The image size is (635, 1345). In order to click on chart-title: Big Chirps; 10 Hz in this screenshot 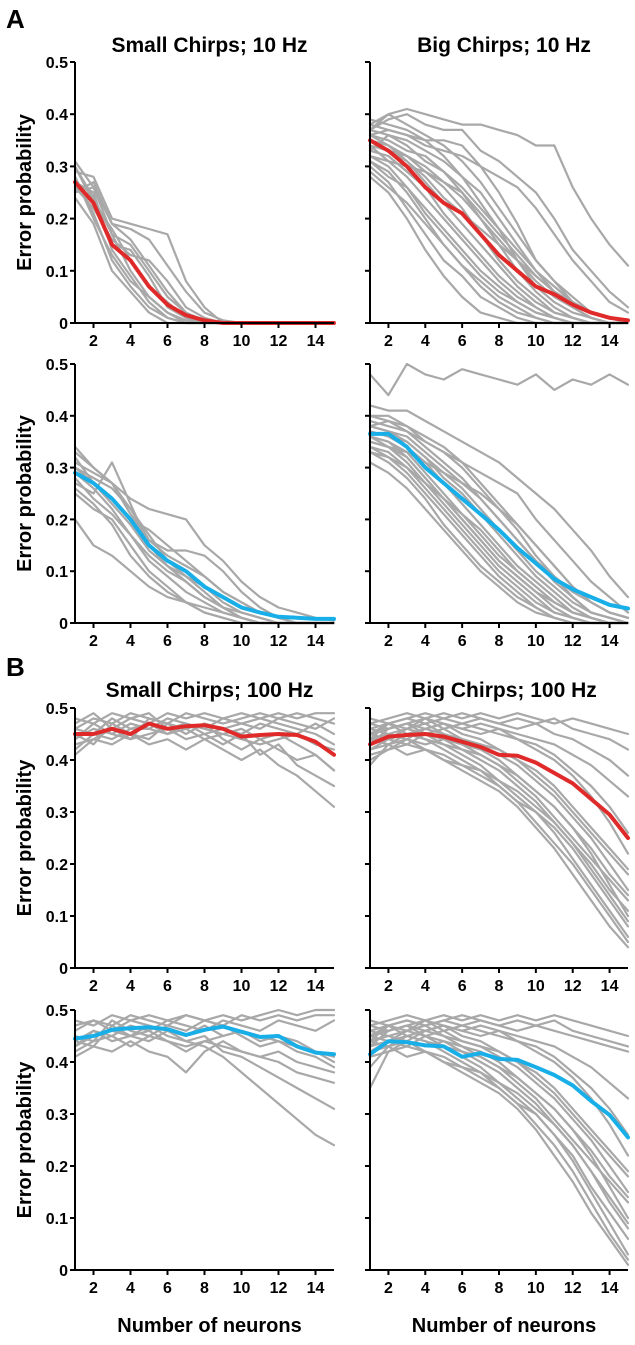, I will do `click(504, 45)`.